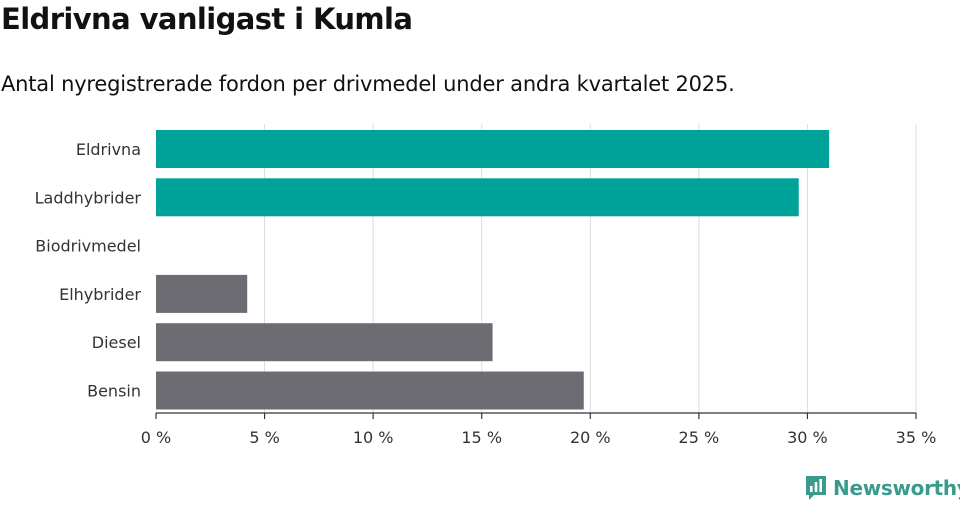  I want to click on chart-title: Eldrivna vanligast i Kumla, so click(207, 19).